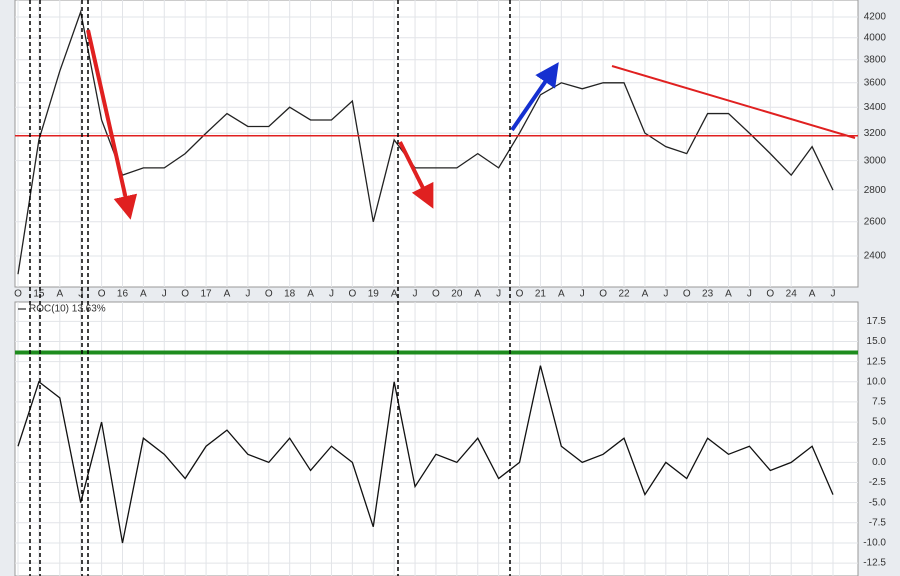 The width and height of the screenshot is (900, 576). What do you see at coordinates (878, 482) in the screenshot?
I see `y-tick-label: -2.5` at bounding box center [878, 482].